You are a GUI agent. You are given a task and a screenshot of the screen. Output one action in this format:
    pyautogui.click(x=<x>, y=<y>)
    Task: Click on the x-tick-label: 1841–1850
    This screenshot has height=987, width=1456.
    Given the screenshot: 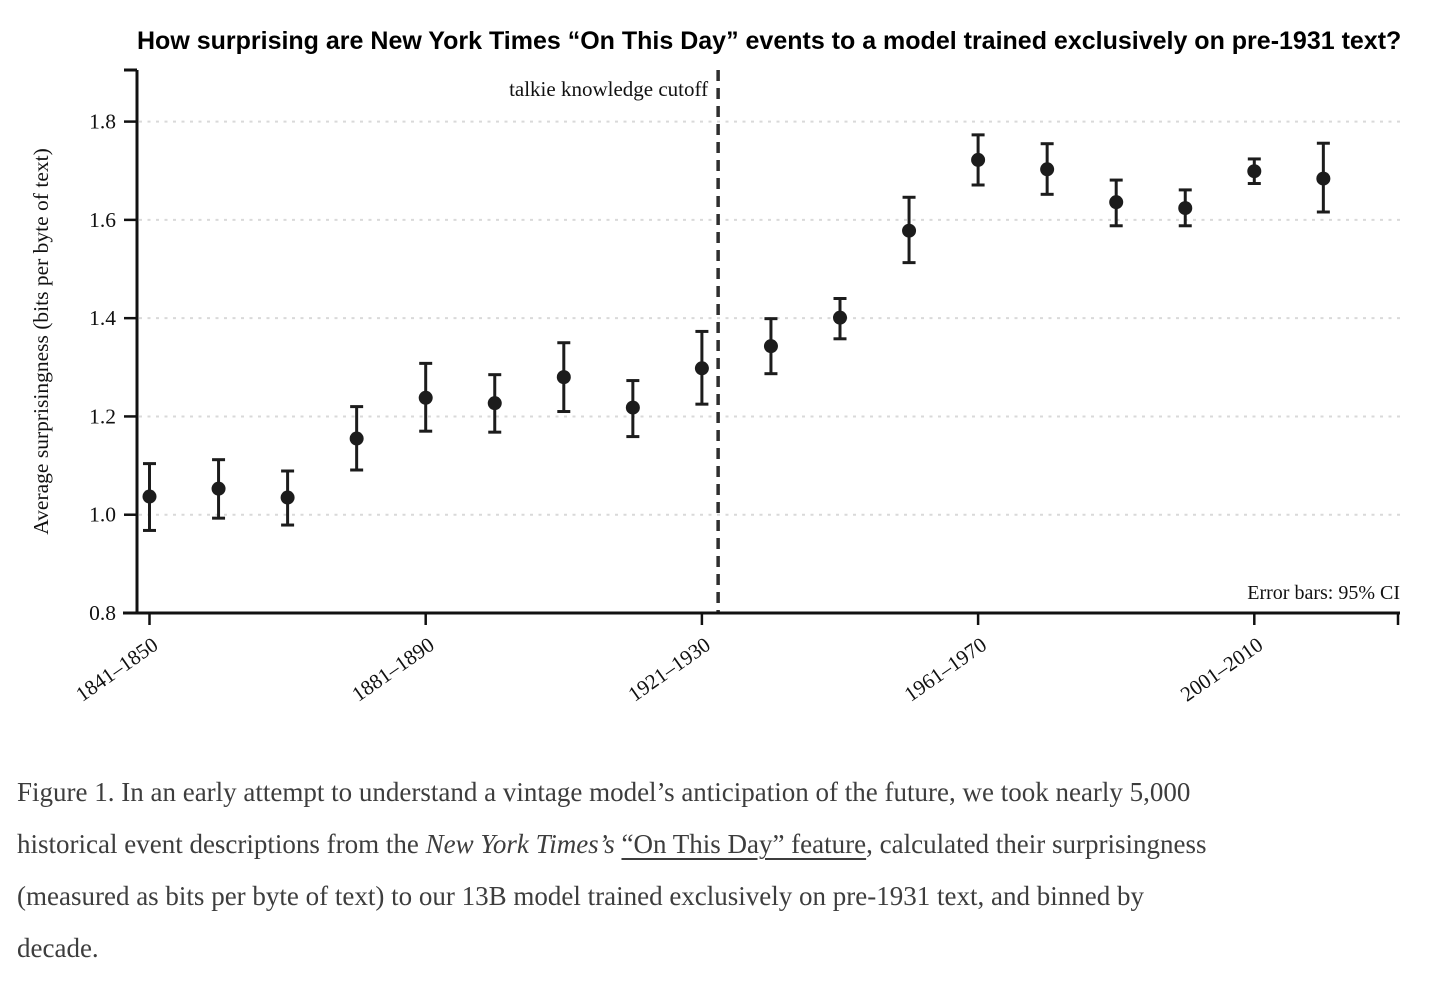 What is the action you would take?
    pyautogui.click(x=116, y=669)
    